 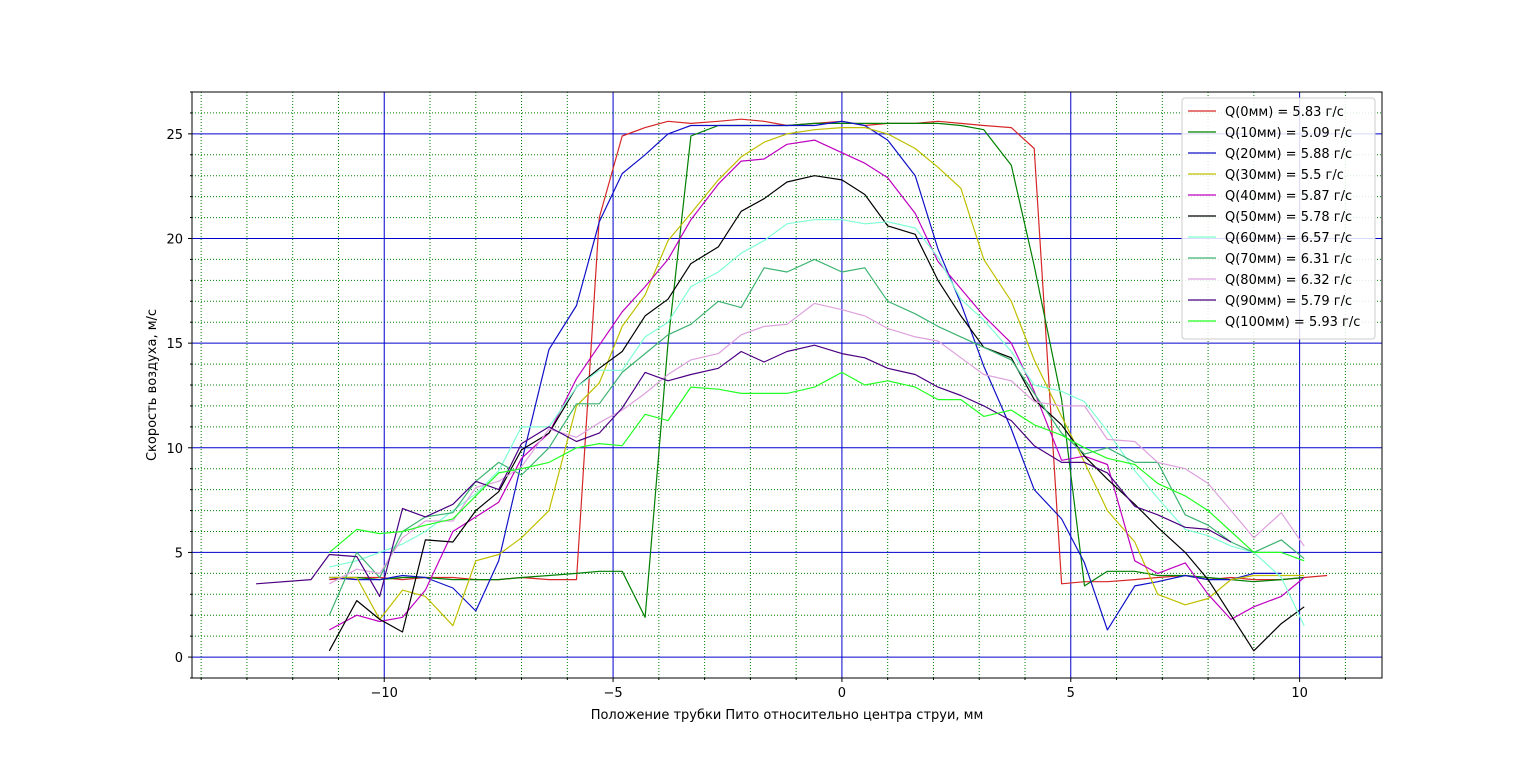 What do you see at coordinates (174, 135) in the screenshot?
I see `y-tick-label: 25` at bounding box center [174, 135].